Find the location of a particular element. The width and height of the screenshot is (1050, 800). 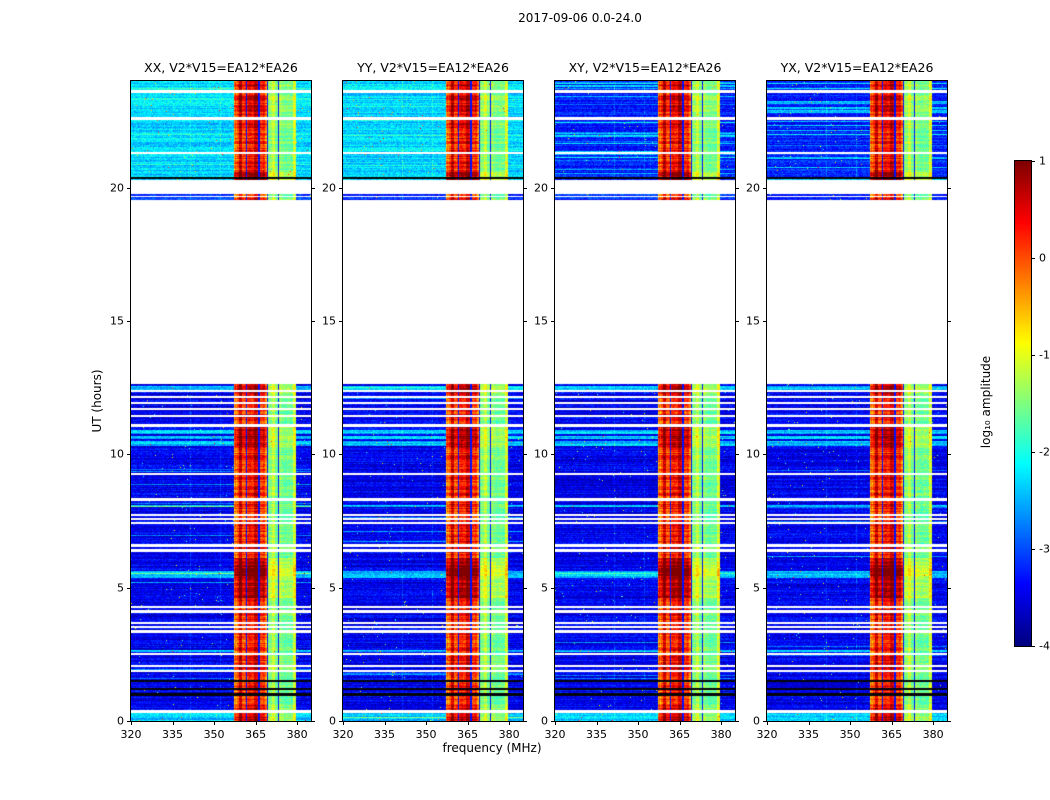

x-axis-label: frequency (MHz) is located at coordinates (492, 748).